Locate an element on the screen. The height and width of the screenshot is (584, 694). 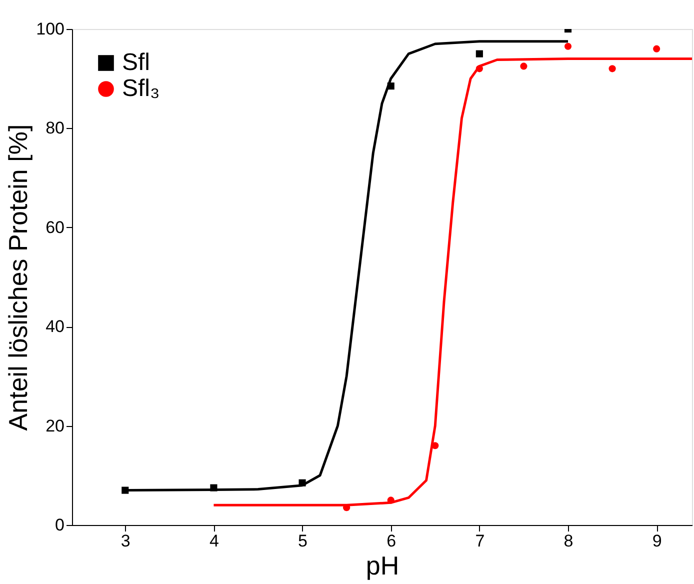
y-tick-label: 100 is located at coordinates (50, 29).